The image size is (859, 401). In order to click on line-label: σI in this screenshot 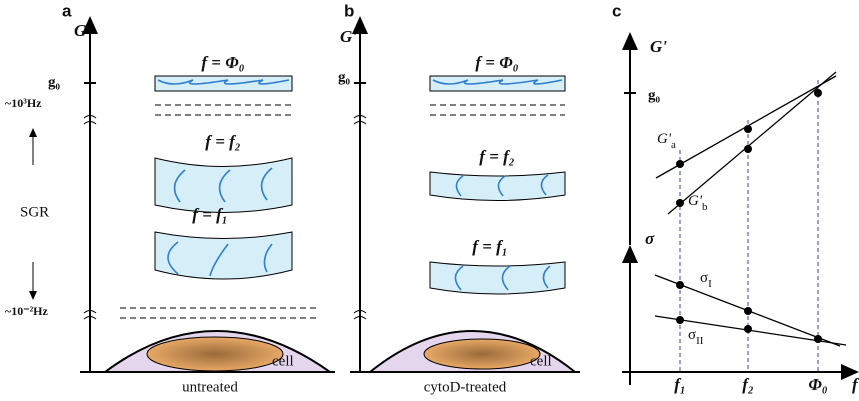, I will do `click(706, 279)`.